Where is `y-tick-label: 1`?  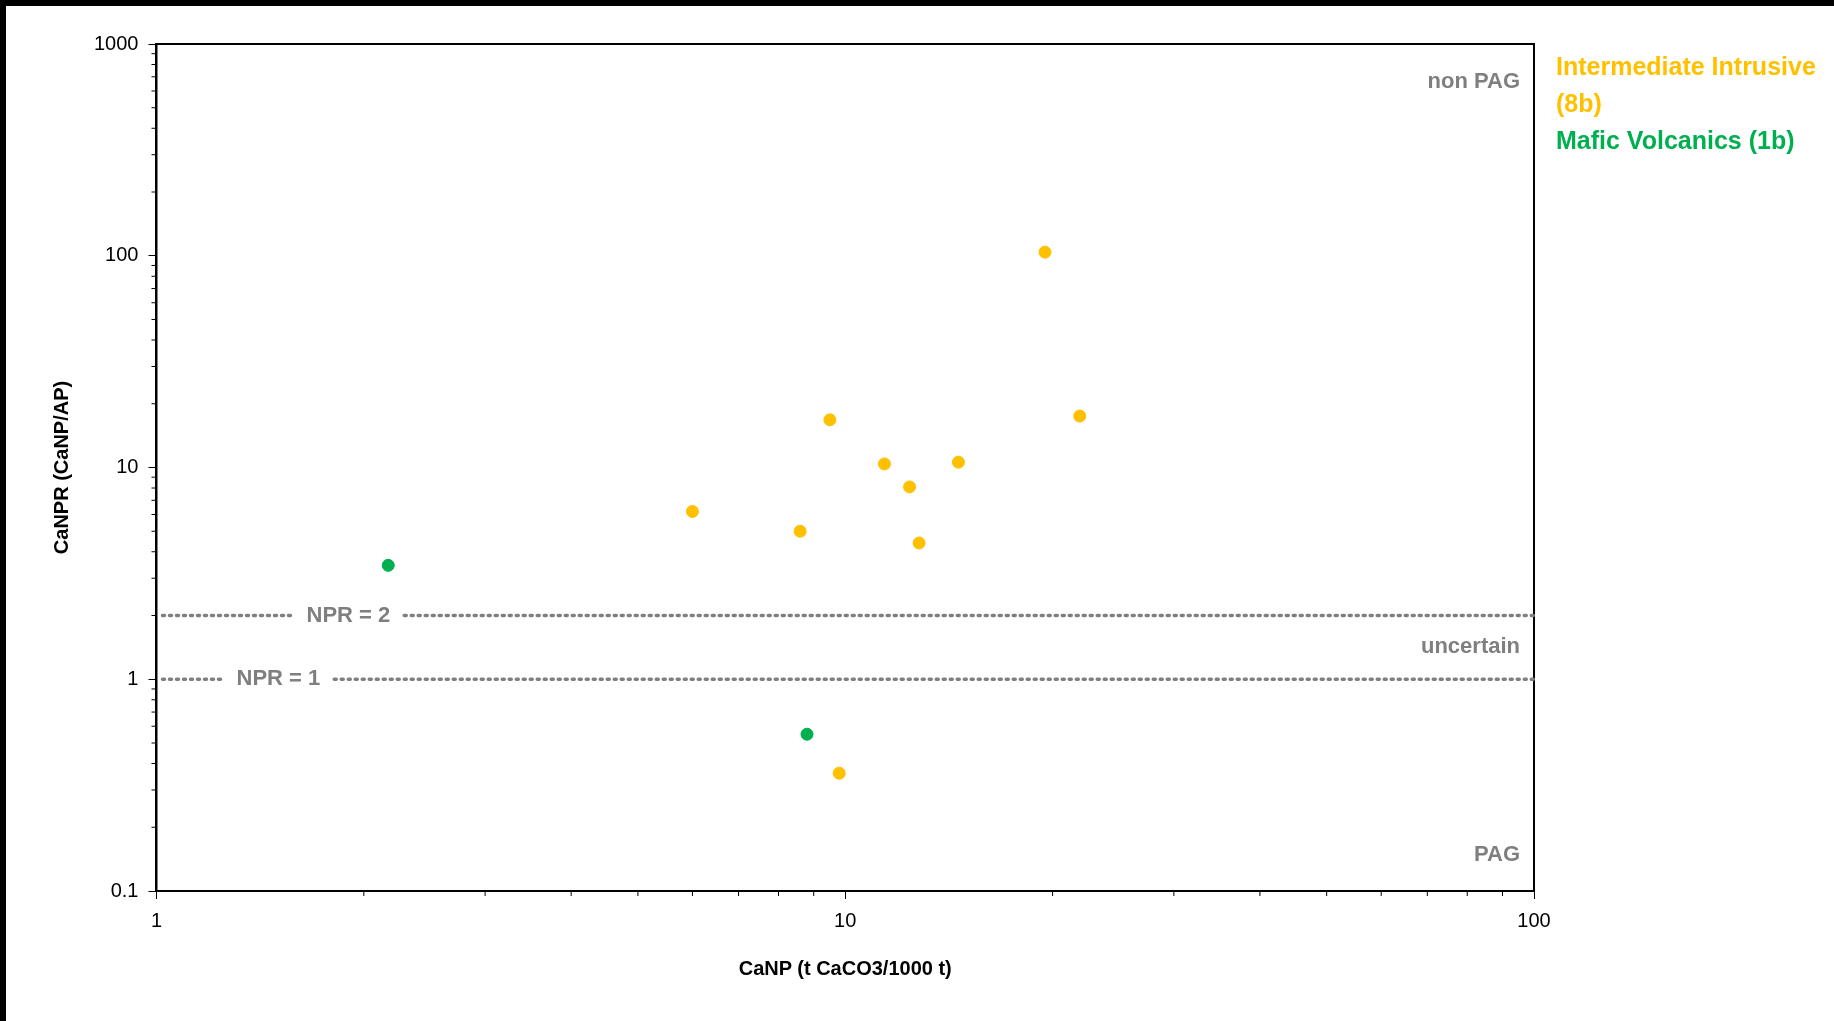
y-tick-label: 1 is located at coordinates (133, 677).